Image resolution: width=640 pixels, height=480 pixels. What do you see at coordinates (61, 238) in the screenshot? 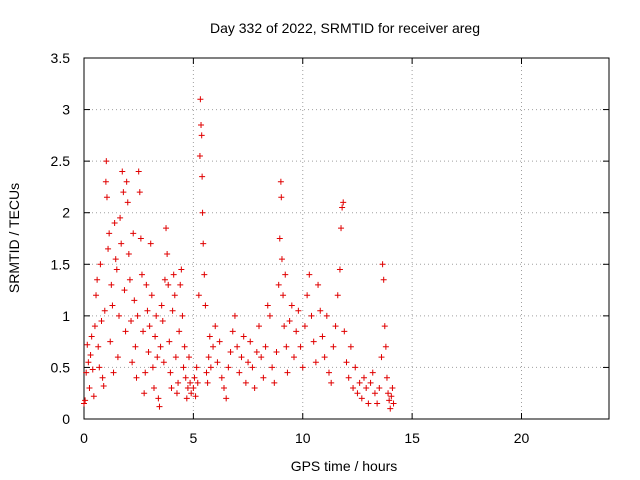
I see `y-tick-labels: 0 0.5 1 1.5 2 2.5 3 3.5` at bounding box center [61, 238].